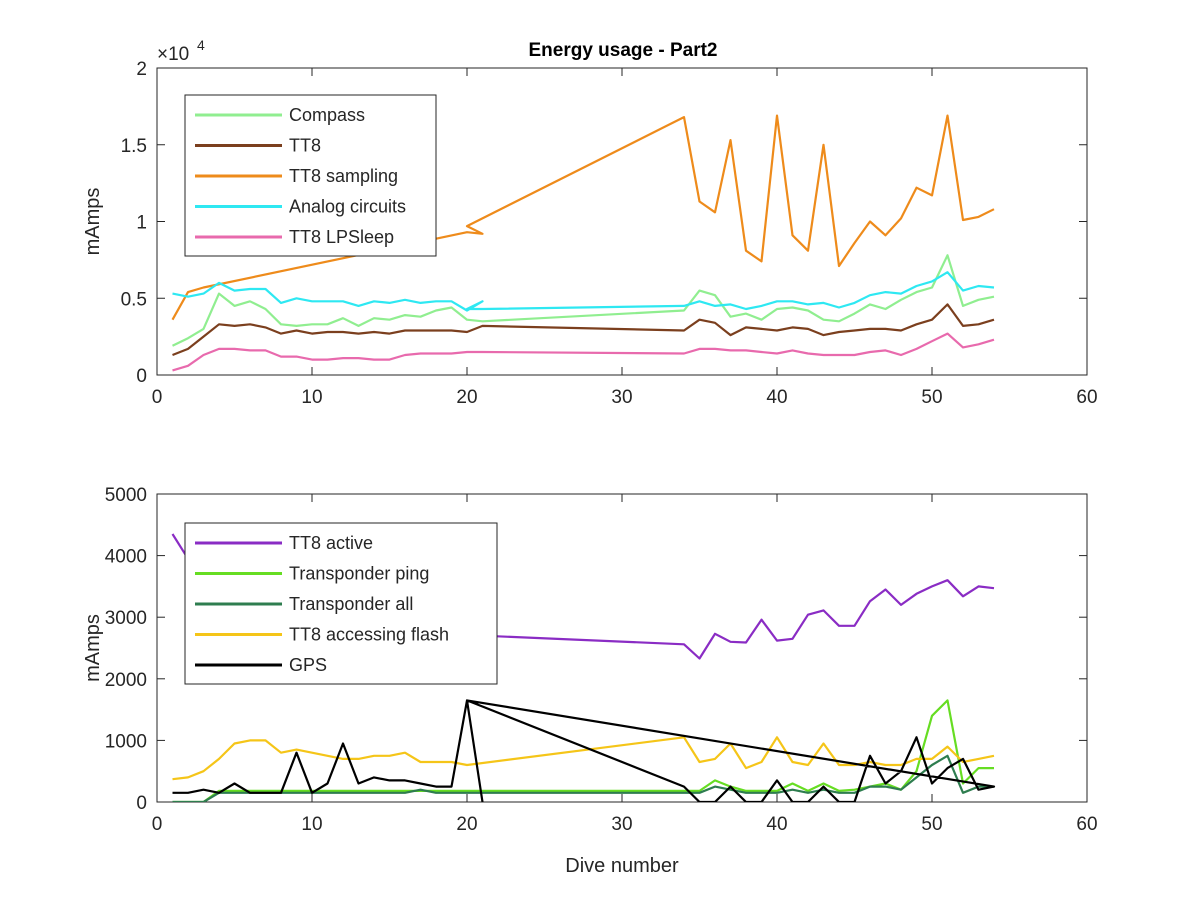 The image size is (1200, 900). Describe the element at coordinates (583, 352) in the screenshot. I see `series-line-tt8-lpsleep` at that location.